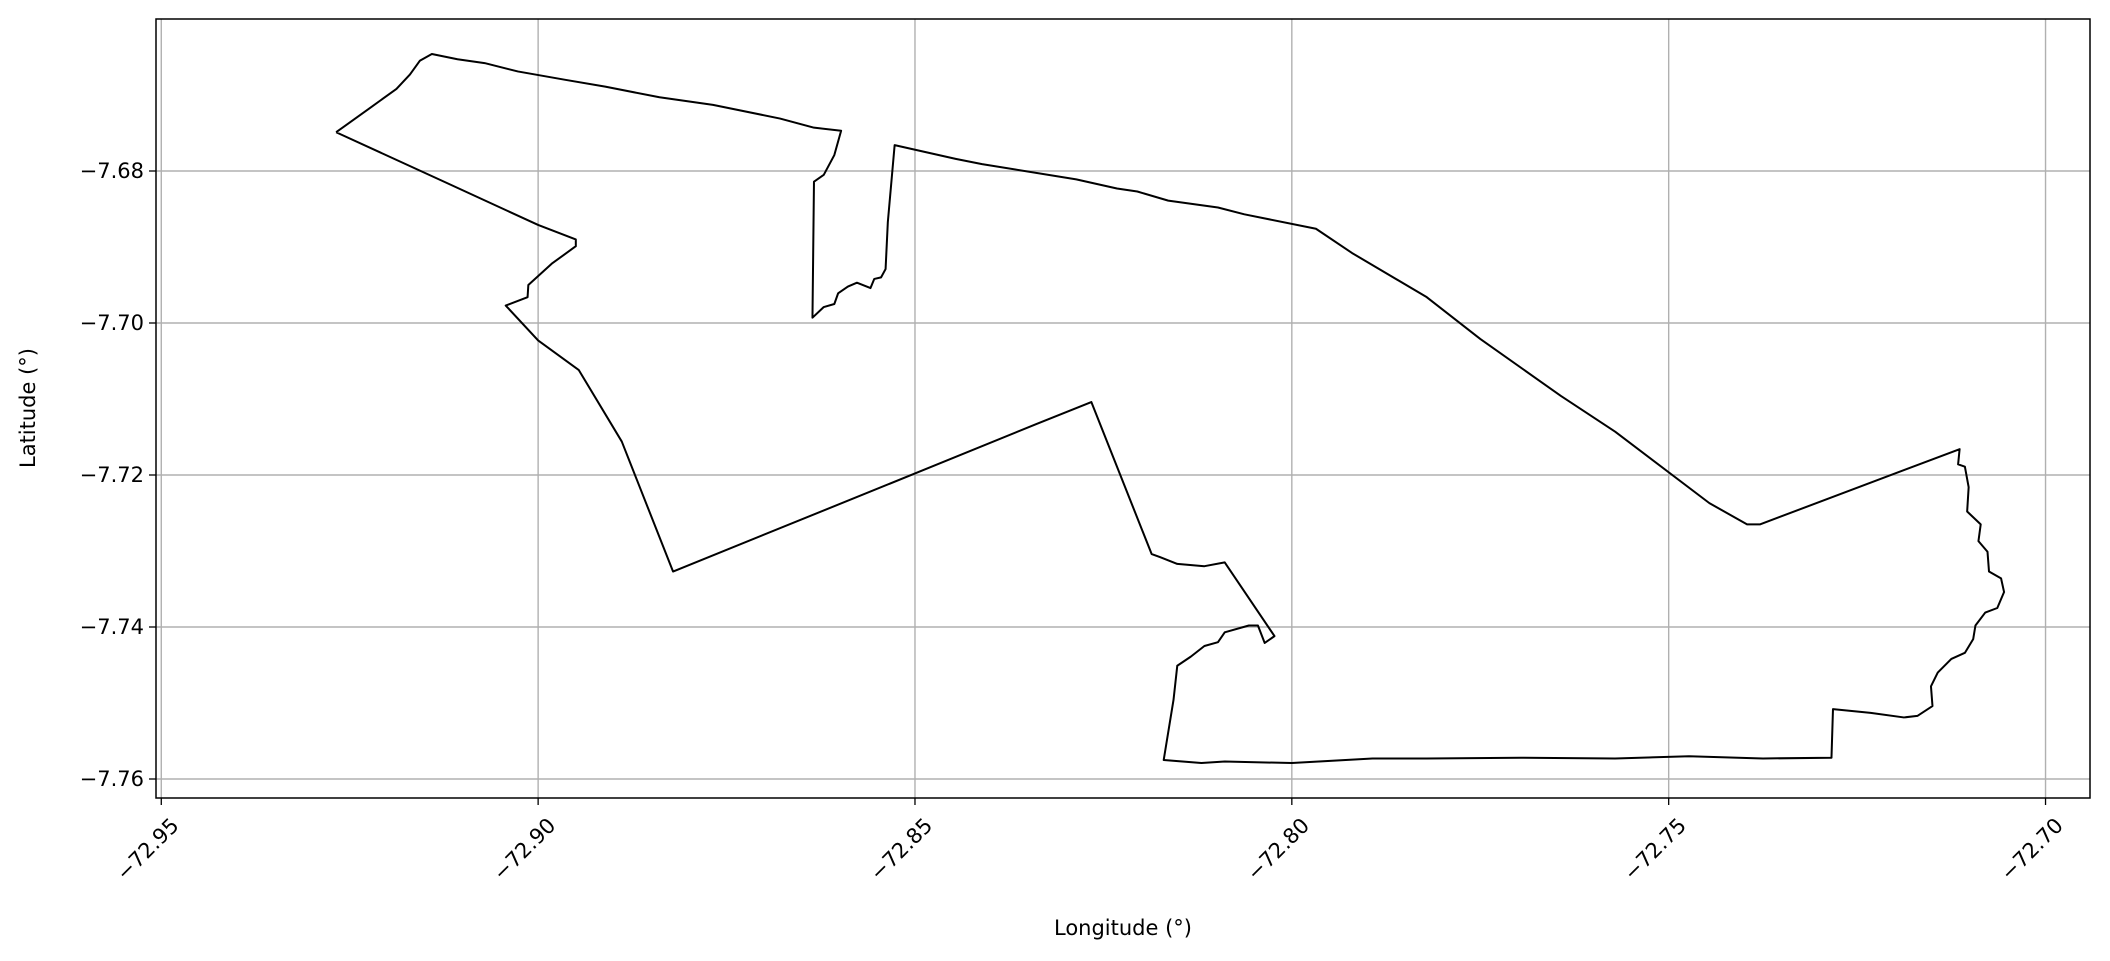 The width and height of the screenshot is (2110, 961). I want to click on y-tick-label: −7.68, so click(112, 171).